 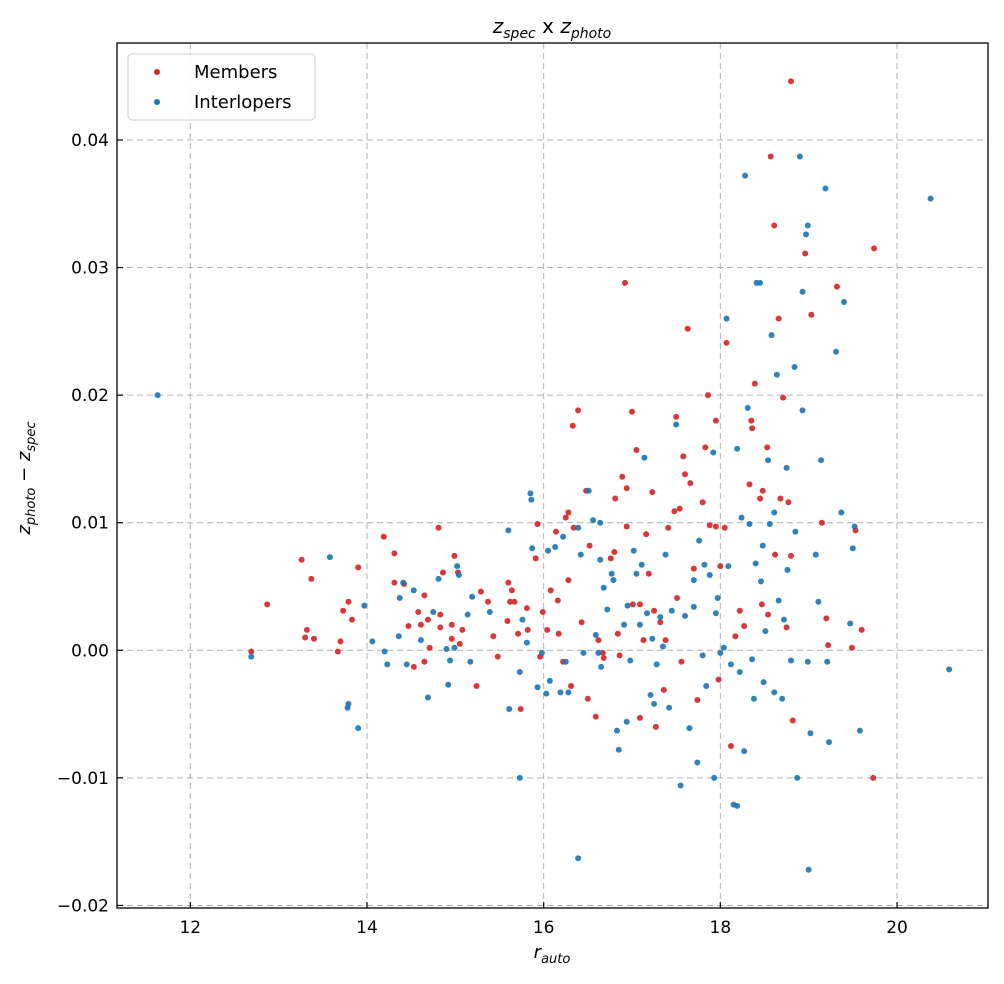 What do you see at coordinates (83, 906) in the screenshot?
I see `y-tick-label: −0.02` at bounding box center [83, 906].